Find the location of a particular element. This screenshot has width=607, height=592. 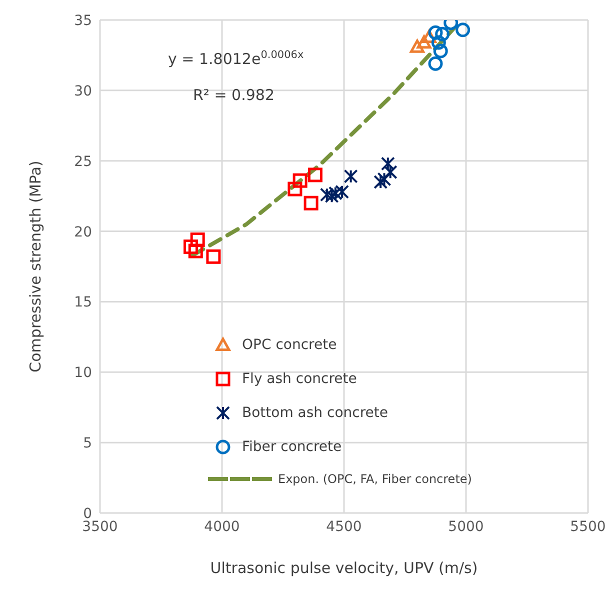

y-tick-label: 5 is located at coordinates (87, 444).